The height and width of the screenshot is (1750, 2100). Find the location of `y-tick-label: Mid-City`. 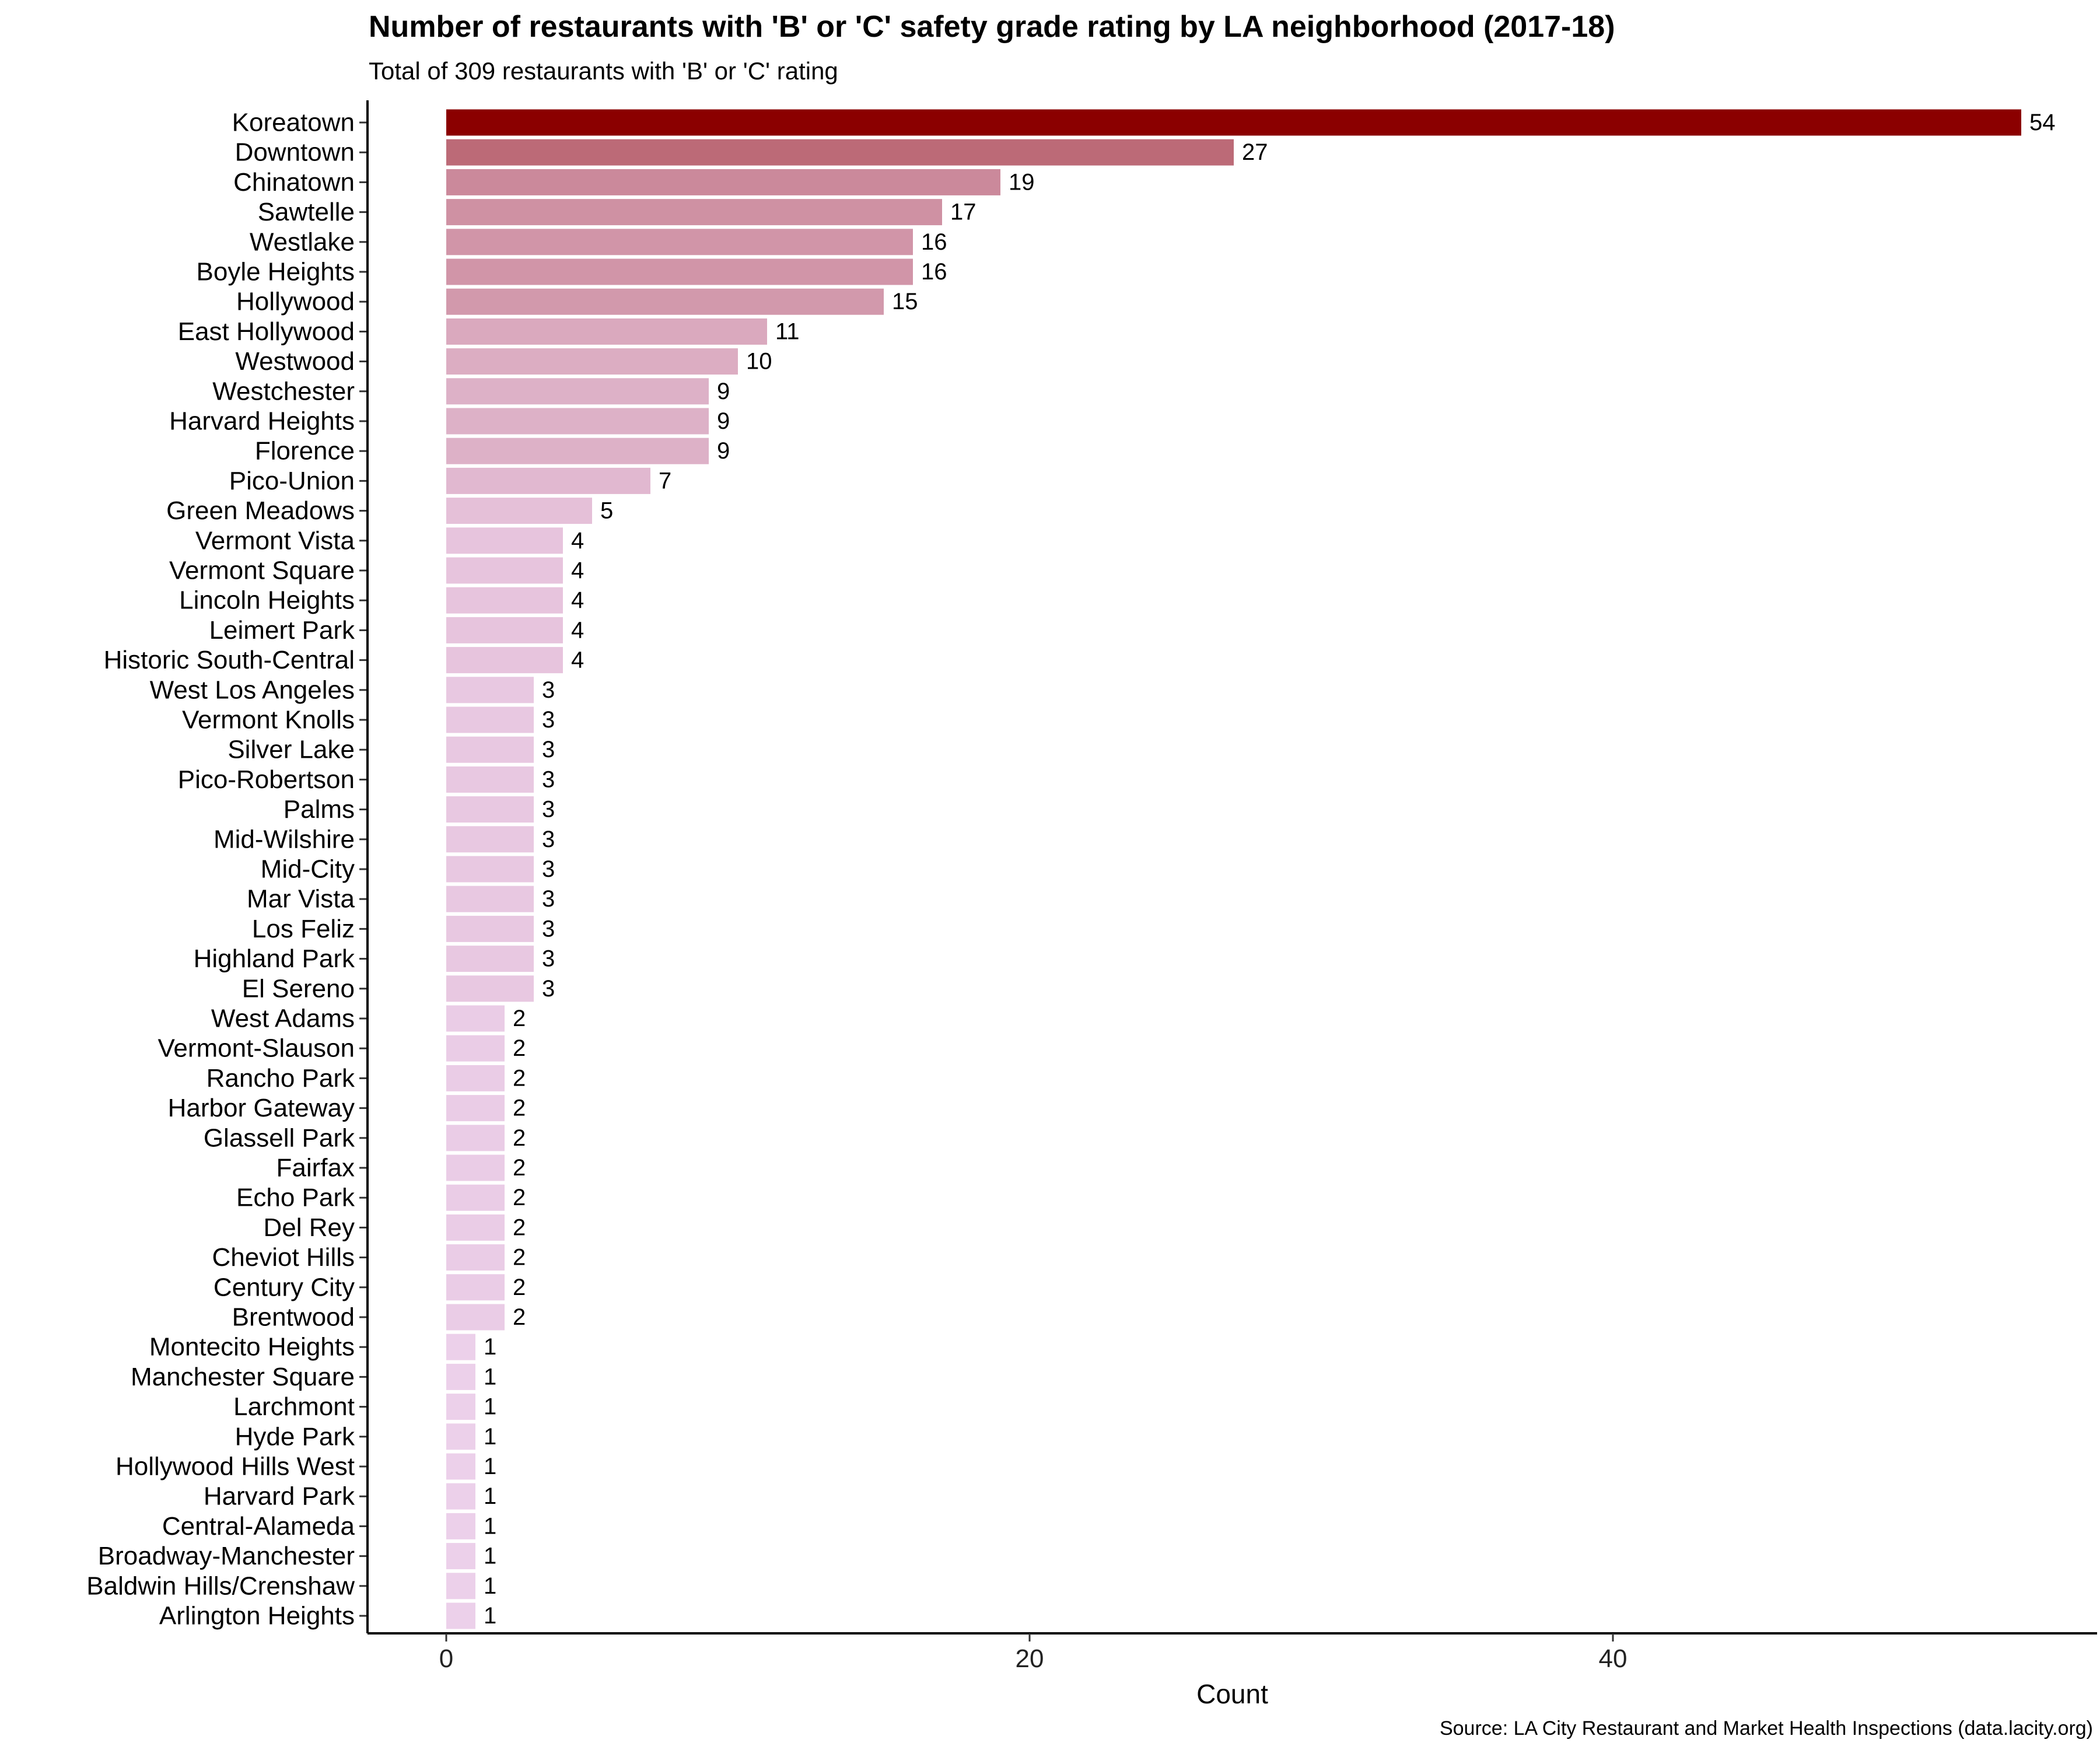

y-tick-label: Mid-City is located at coordinates (308, 869).